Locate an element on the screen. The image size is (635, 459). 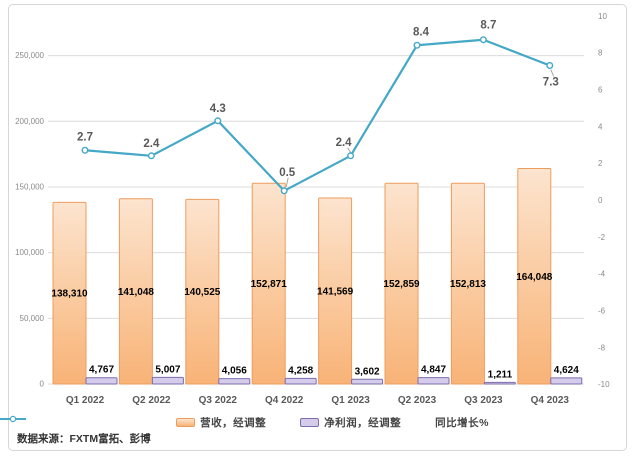
legend-item-revenue: 营收，经调整 is located at coordinates (221, 422).